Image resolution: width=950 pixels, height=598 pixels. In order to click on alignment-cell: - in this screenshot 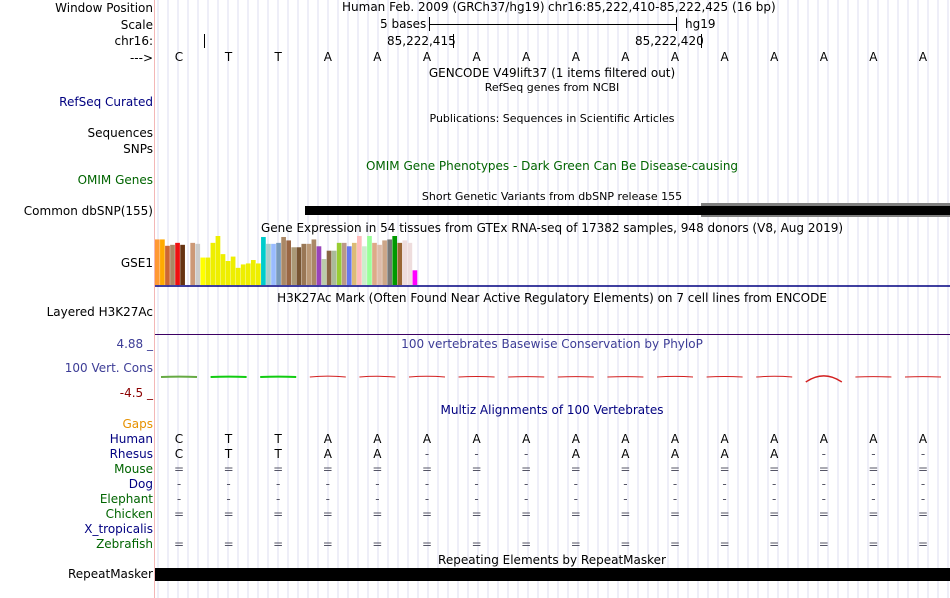, I will do `click(476, 454)`.